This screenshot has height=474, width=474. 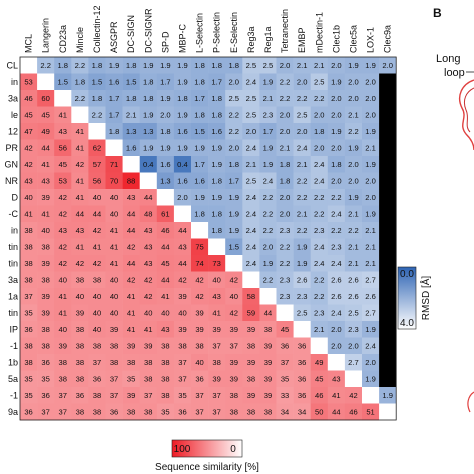 I want to click on heatmap-cell-value: 2.7, so click(x=370, y=280).